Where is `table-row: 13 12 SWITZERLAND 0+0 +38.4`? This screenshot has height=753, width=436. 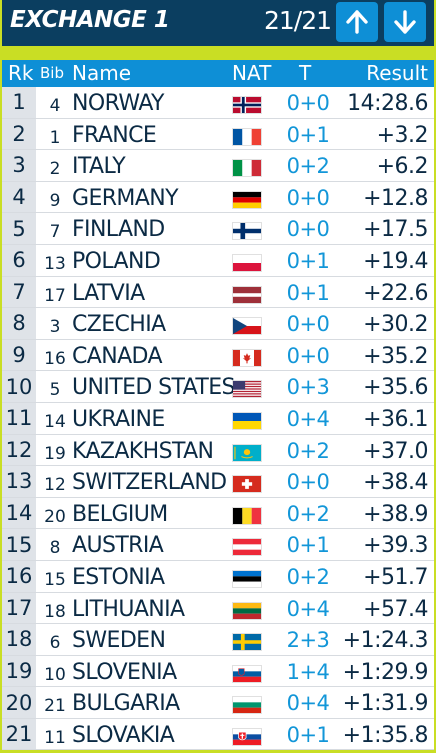 table-row: 13 12 SWITZERLAND 0+0 +38.4 is located at coordinates (218, 482).